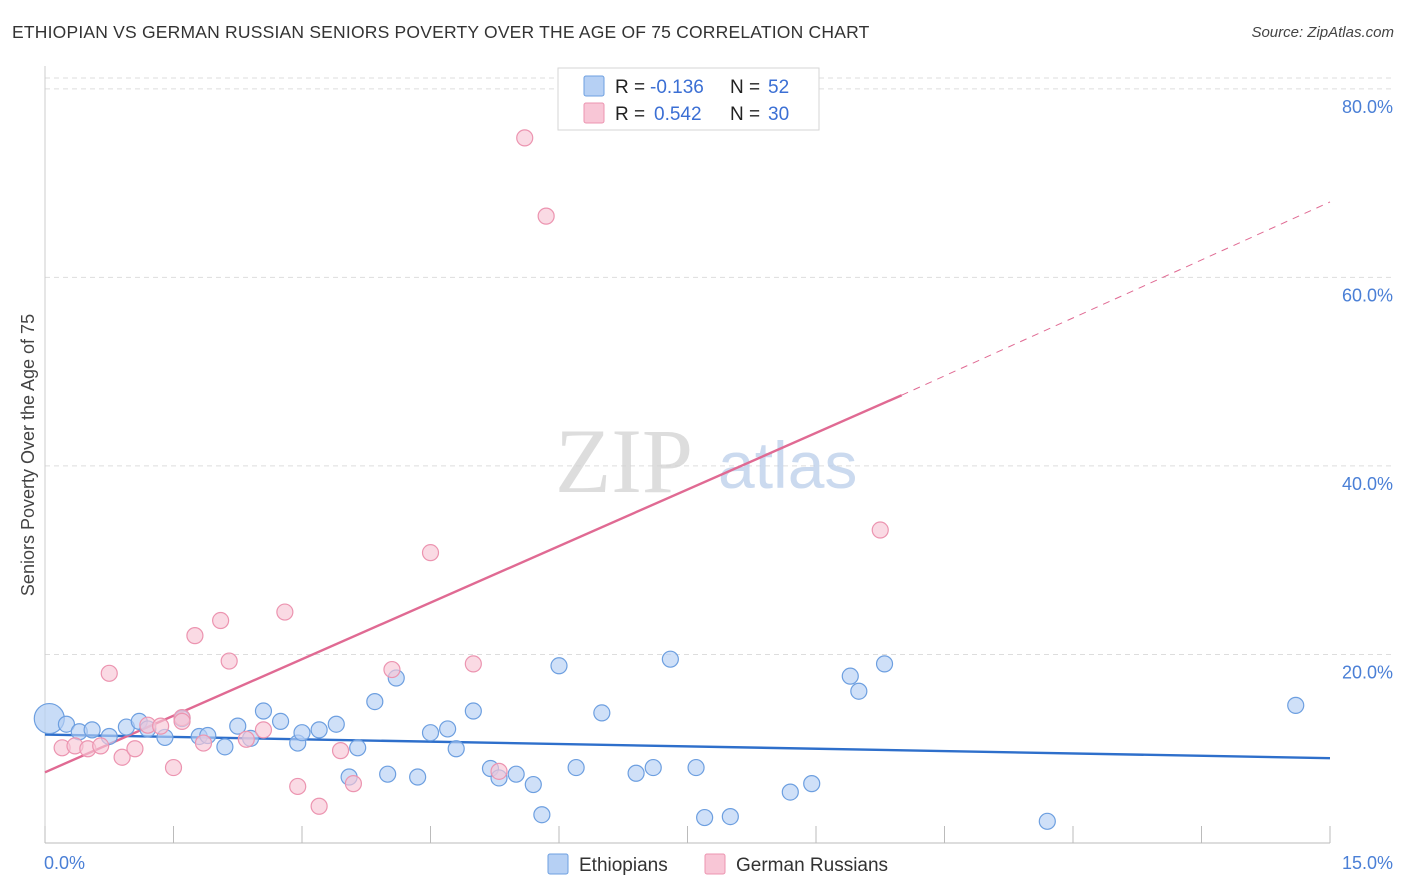 The width and height of the screenshot is (1406, 892). What do you see at coordinates (787, 465) in the screenshot?
I see `watermark-atlas: atlas` at bounding box center [787, 465].